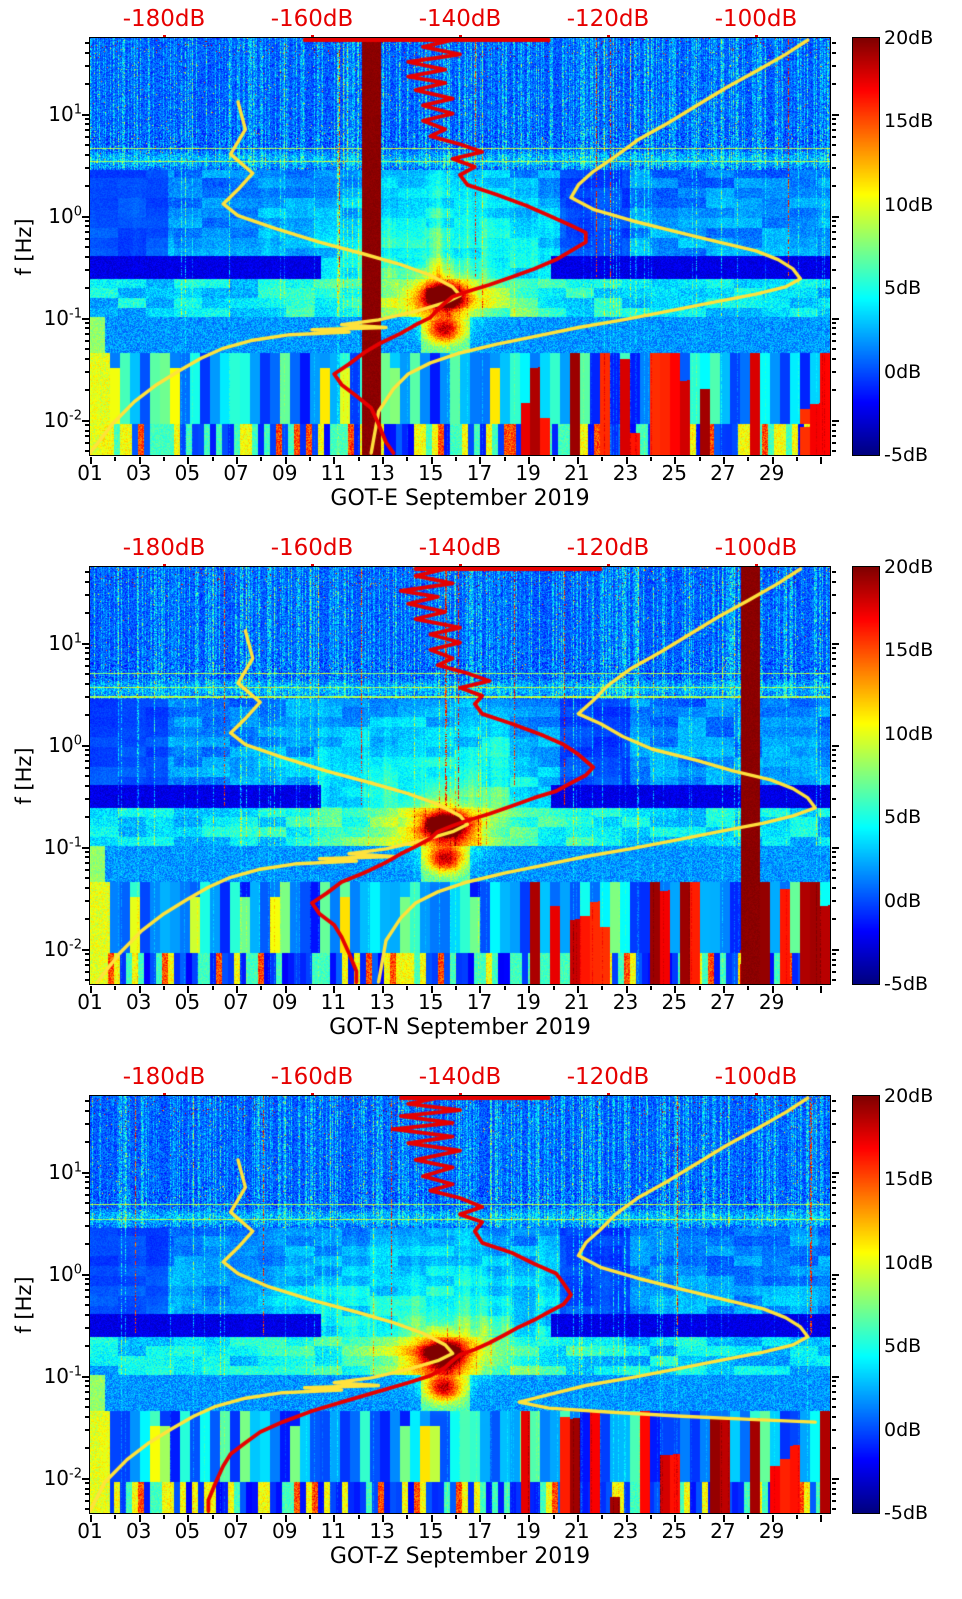  What do you see at coordinates (431, 1002) in the screenshot?
I see `x-tick-label: 15` at bounding box center [431, 1002].